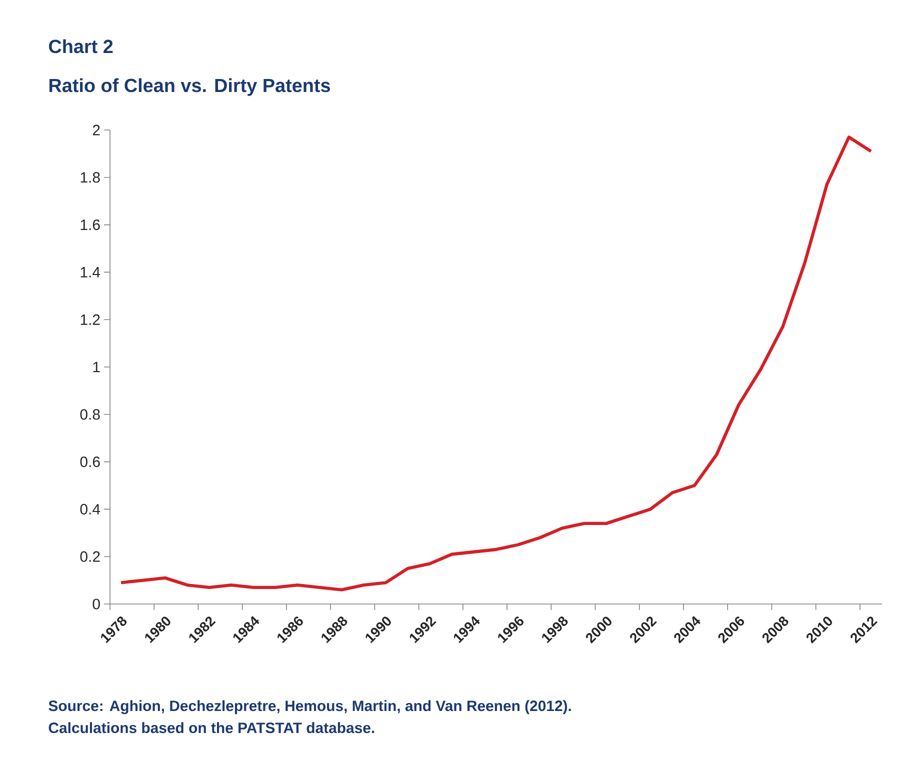  I want to click on y-tick-label: 0.6, so click(90, 462).